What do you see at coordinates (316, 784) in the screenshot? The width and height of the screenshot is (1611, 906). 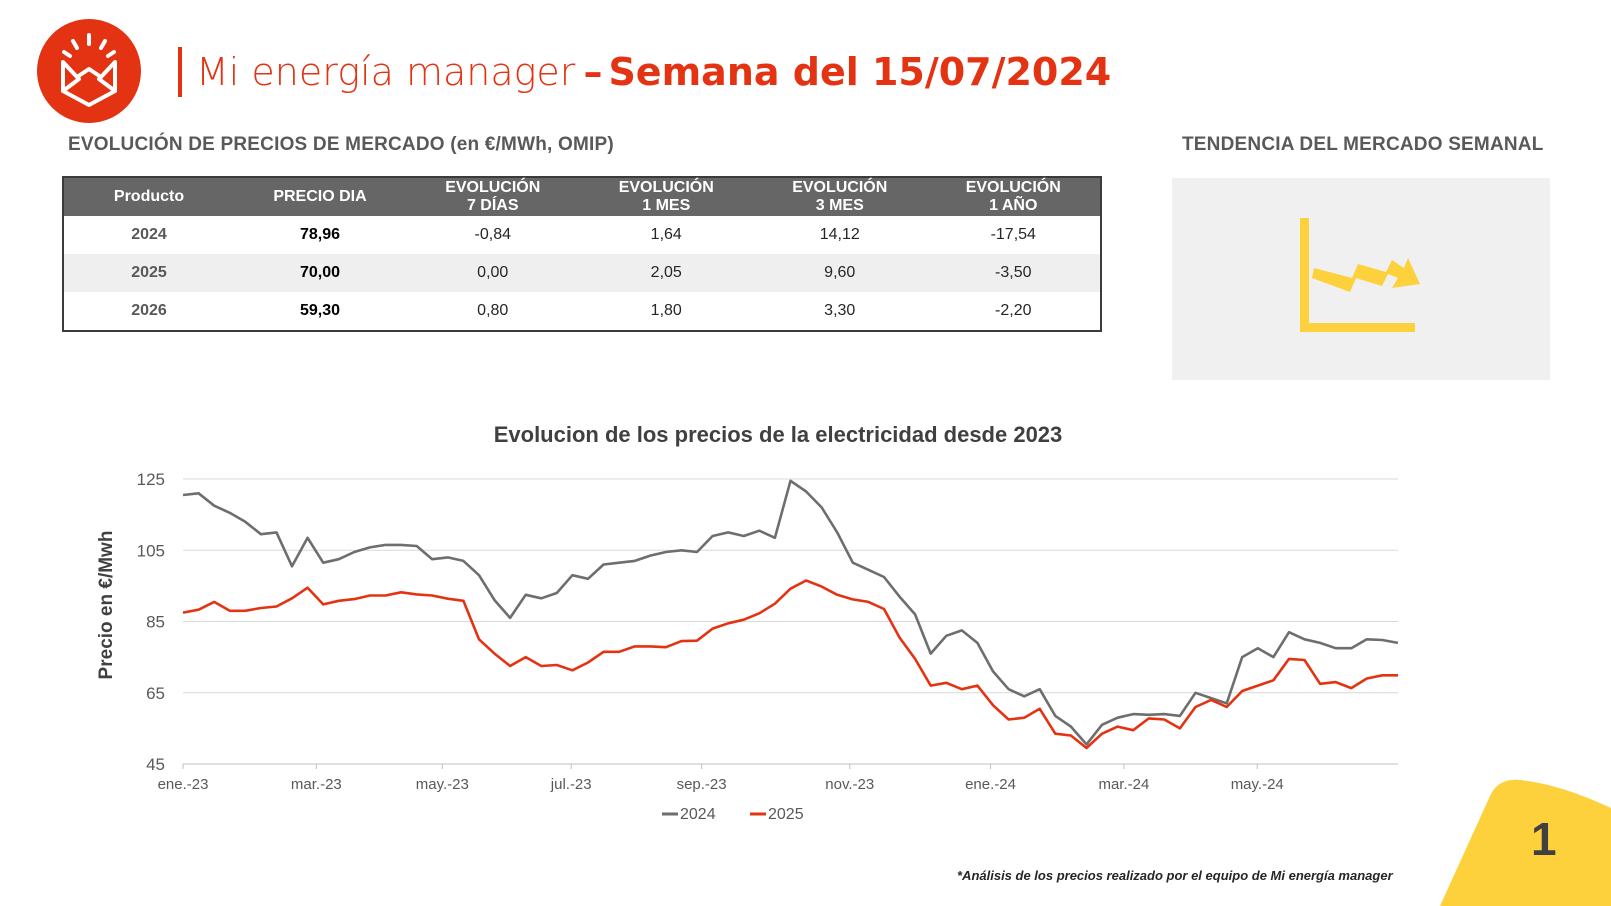 I see `x-tick-label: mar.-23` at bounding box center [316, 784].